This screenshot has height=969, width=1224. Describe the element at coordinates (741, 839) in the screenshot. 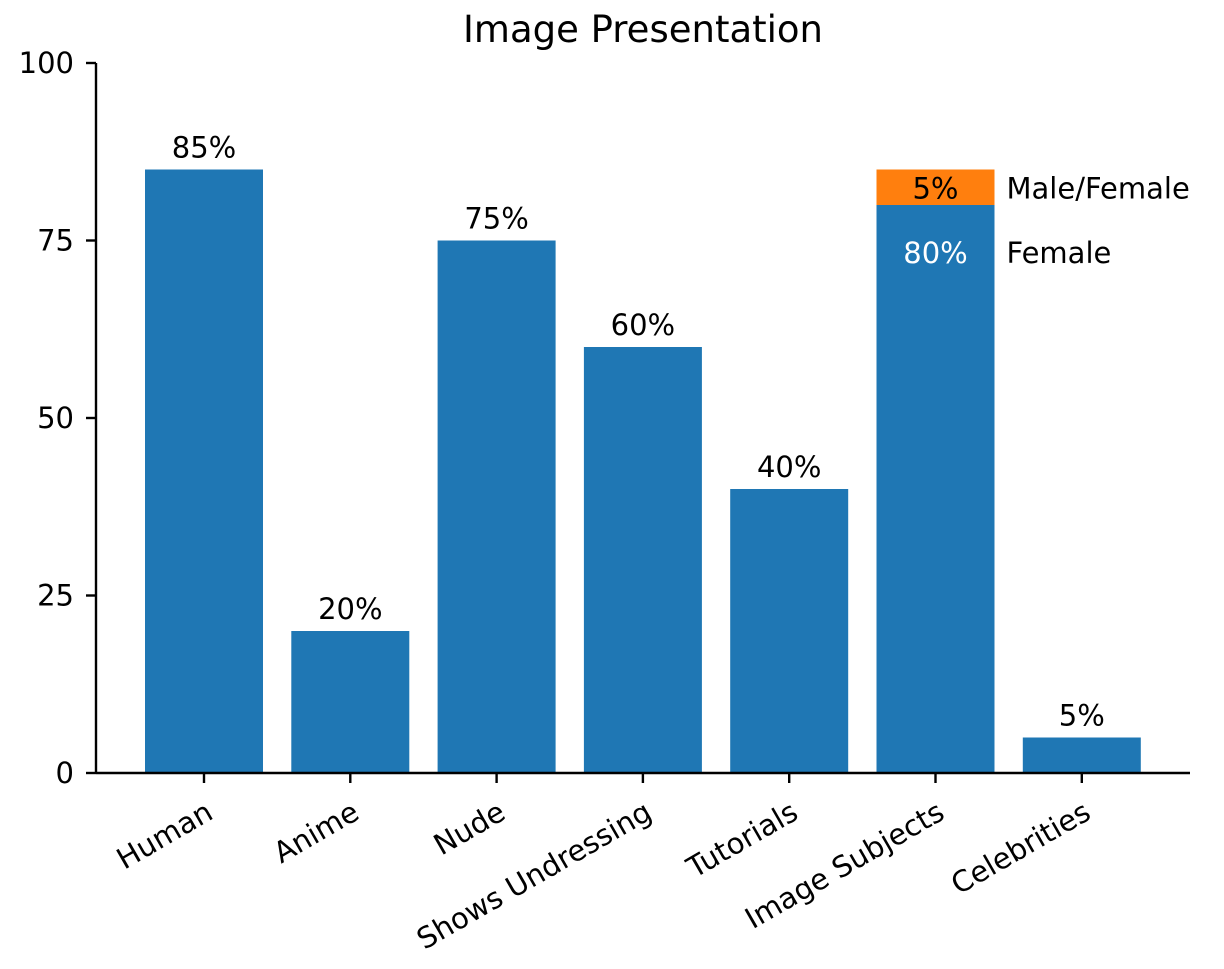

I see `x-tick-label-tutorials: Tutorials` at that location.